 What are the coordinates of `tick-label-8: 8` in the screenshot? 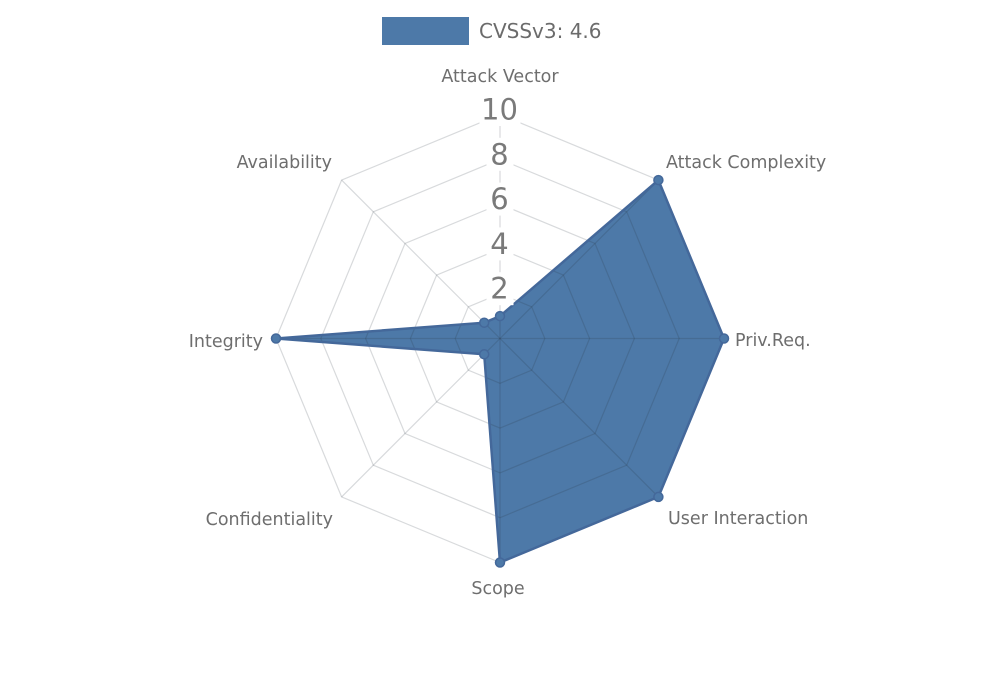 It's located at (499, 154).